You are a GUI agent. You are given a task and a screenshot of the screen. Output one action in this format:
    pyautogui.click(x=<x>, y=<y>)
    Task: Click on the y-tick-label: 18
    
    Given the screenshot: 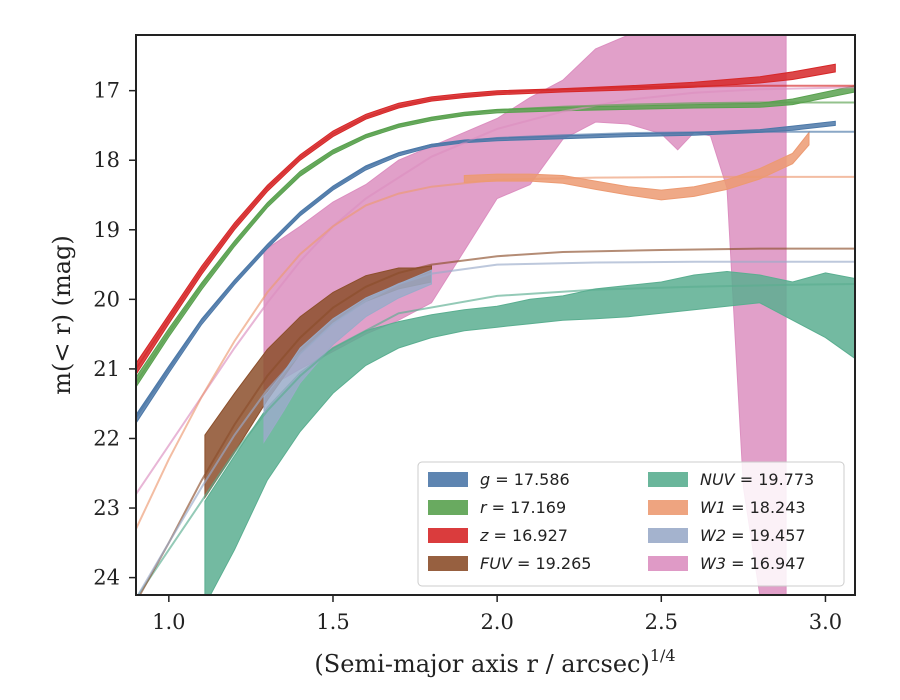 What is the action you would take?
    pyautogui.click(x=106, y=160)
    